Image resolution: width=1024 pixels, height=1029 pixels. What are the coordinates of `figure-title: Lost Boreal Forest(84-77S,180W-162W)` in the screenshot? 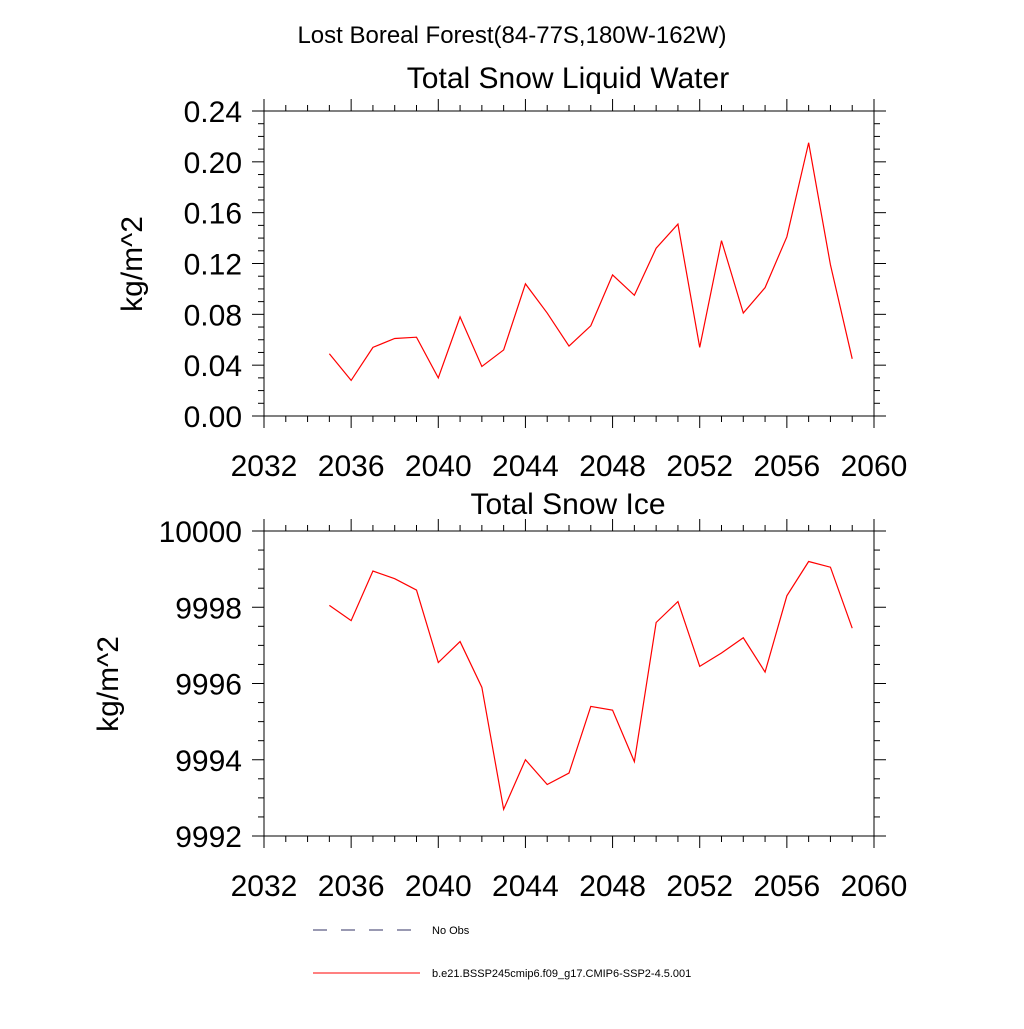 It's located at (511, 35).